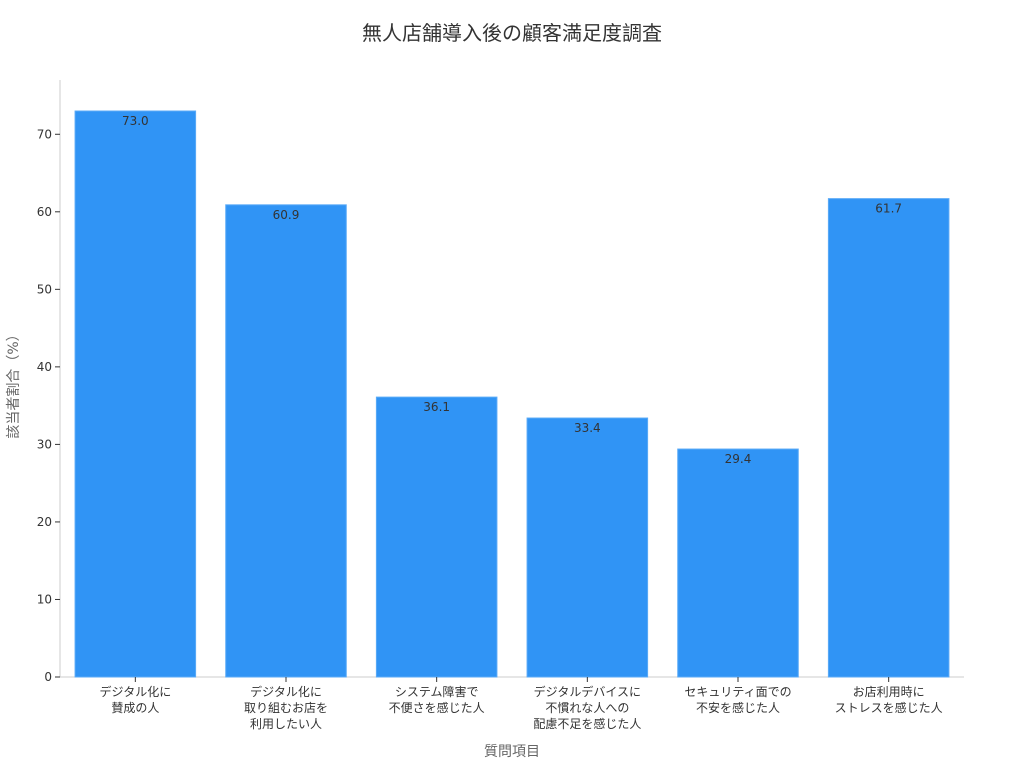 This screenshot has width=1024, height=768. Describe the element at coordinates (889, 707) in the screenshot. I see `x-tick-label: ストレスを感じた人` at that location.